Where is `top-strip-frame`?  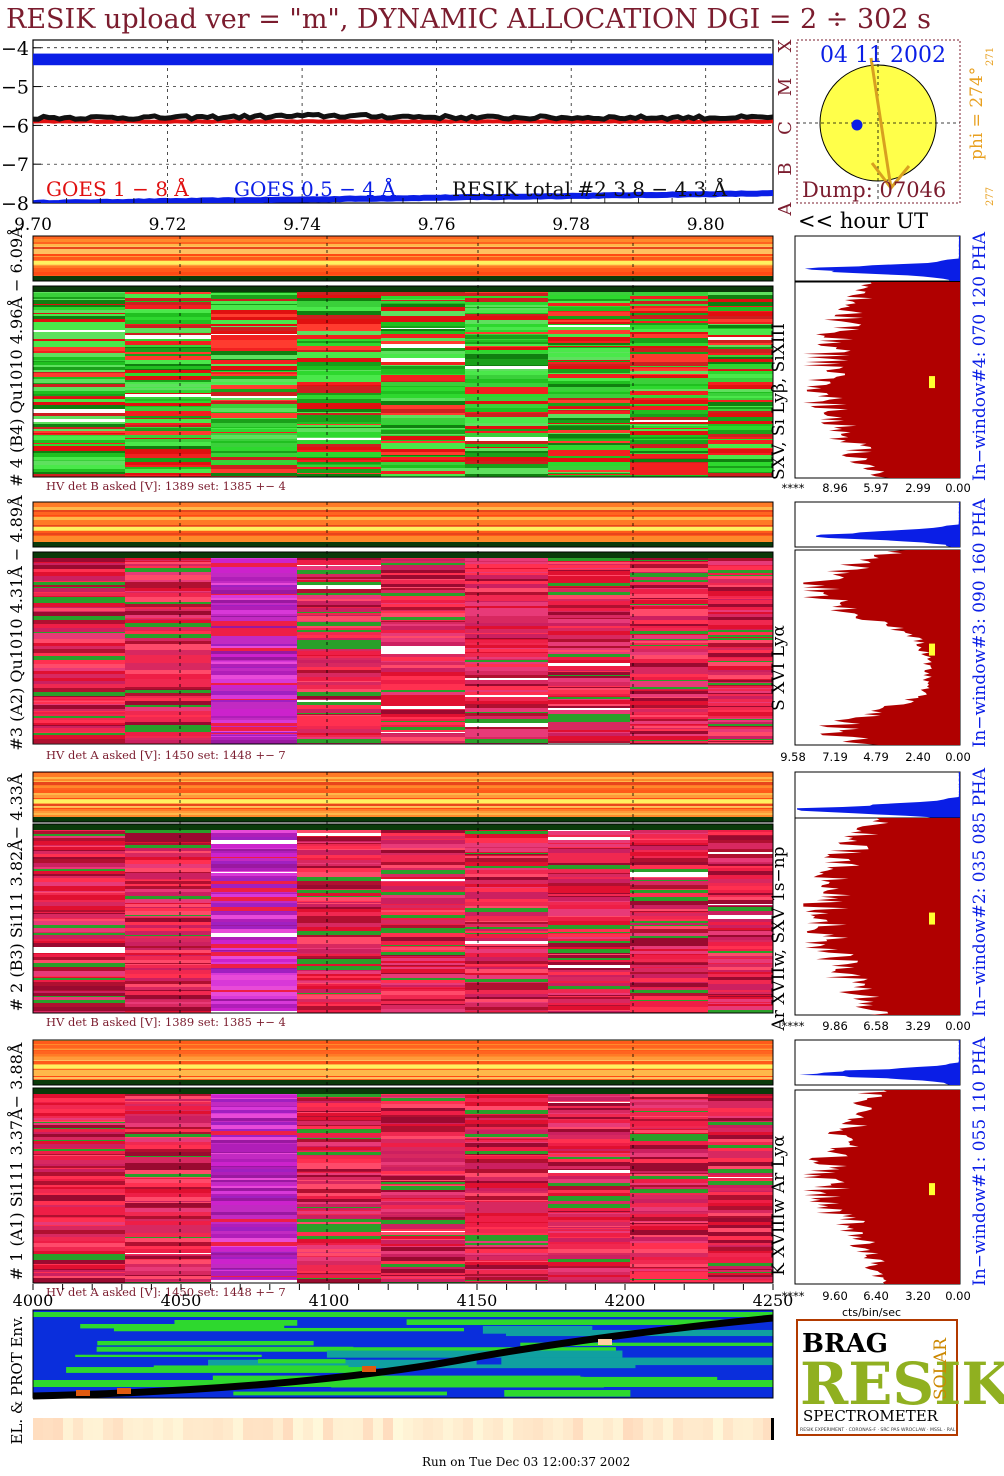 top-strip-frame is located at coordinates (403, 1062).